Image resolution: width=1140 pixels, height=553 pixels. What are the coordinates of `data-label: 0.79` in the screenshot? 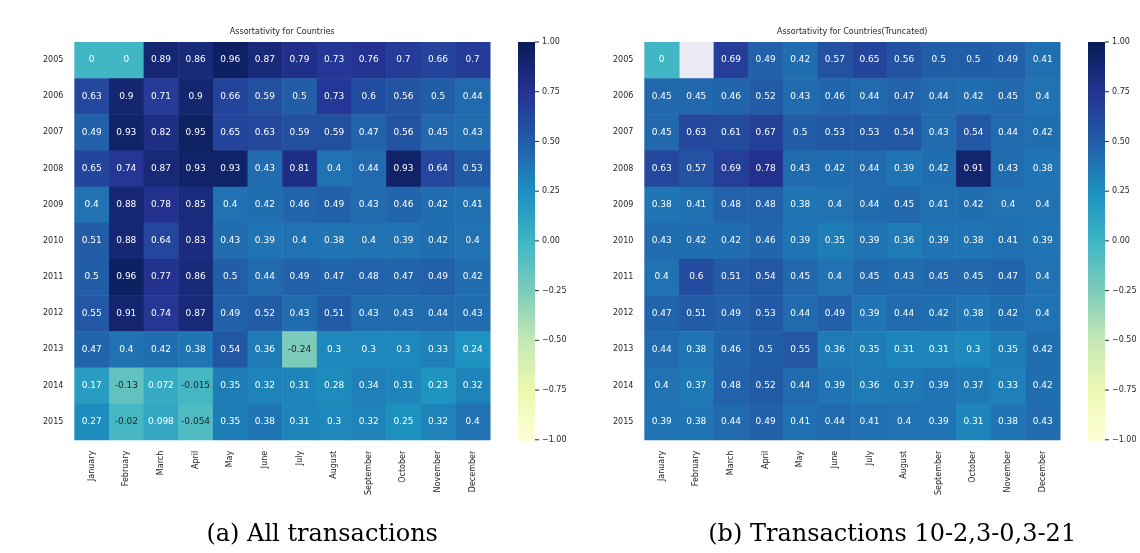 It's located at (299, 59).